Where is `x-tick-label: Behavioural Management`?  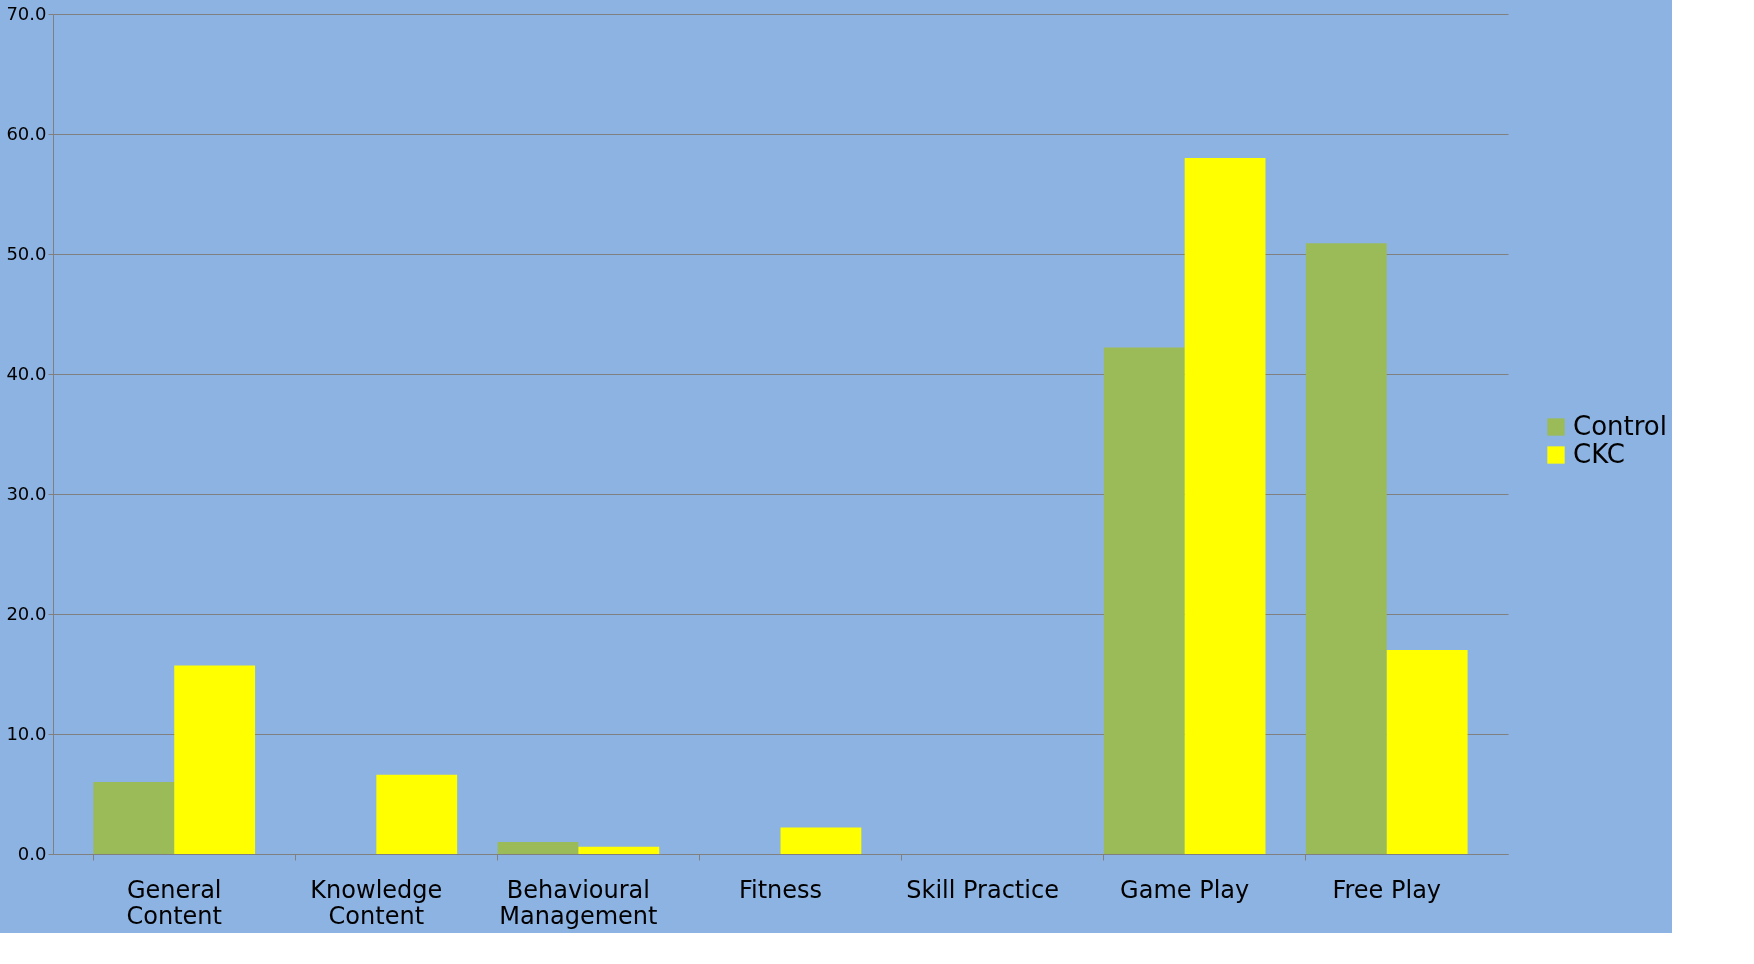
x-tick-label: Behavioural Management is located at coordinates (578, 902).